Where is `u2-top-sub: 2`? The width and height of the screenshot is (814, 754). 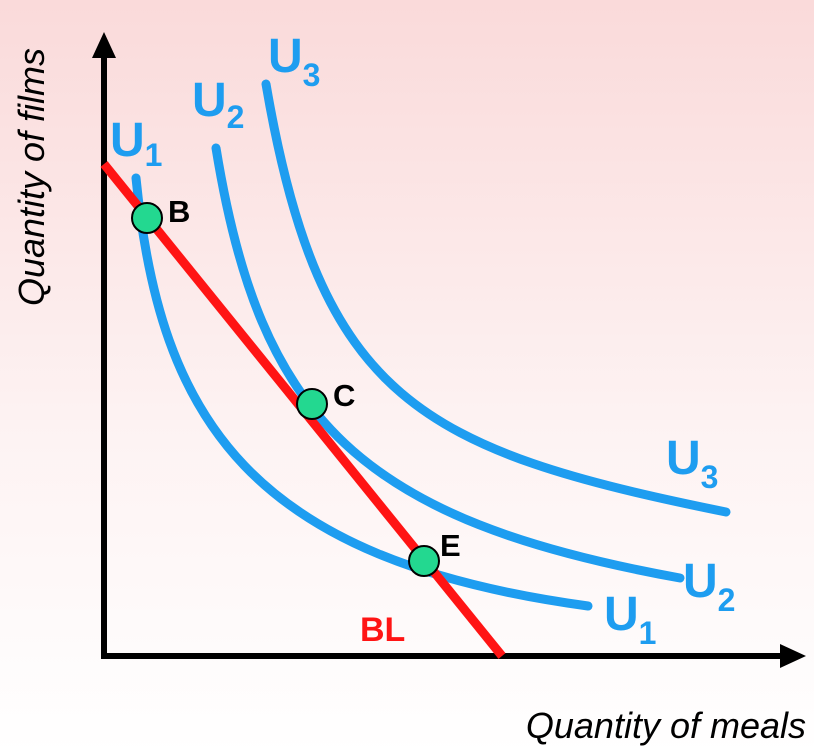 u2-top-sub: 2 is located at coordinates (236, 117).